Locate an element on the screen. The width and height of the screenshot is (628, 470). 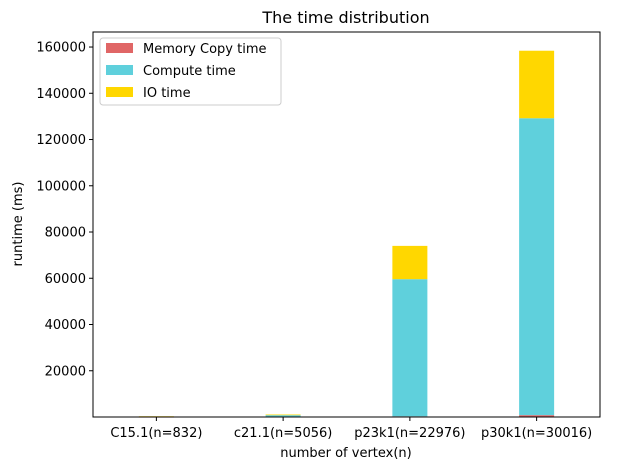
y-tick-label: 140000 is located at coordinates (61, 94).